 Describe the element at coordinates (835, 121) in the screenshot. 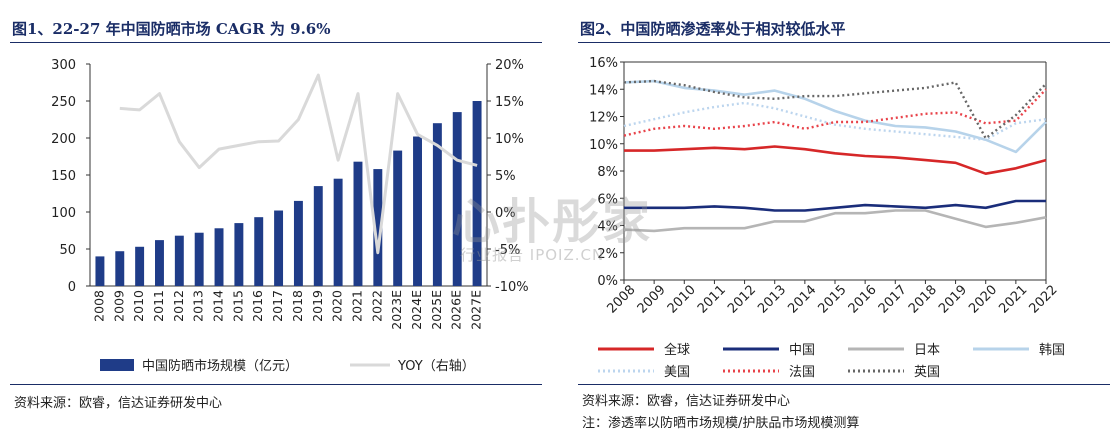

I see `series-line-美国` at that location.